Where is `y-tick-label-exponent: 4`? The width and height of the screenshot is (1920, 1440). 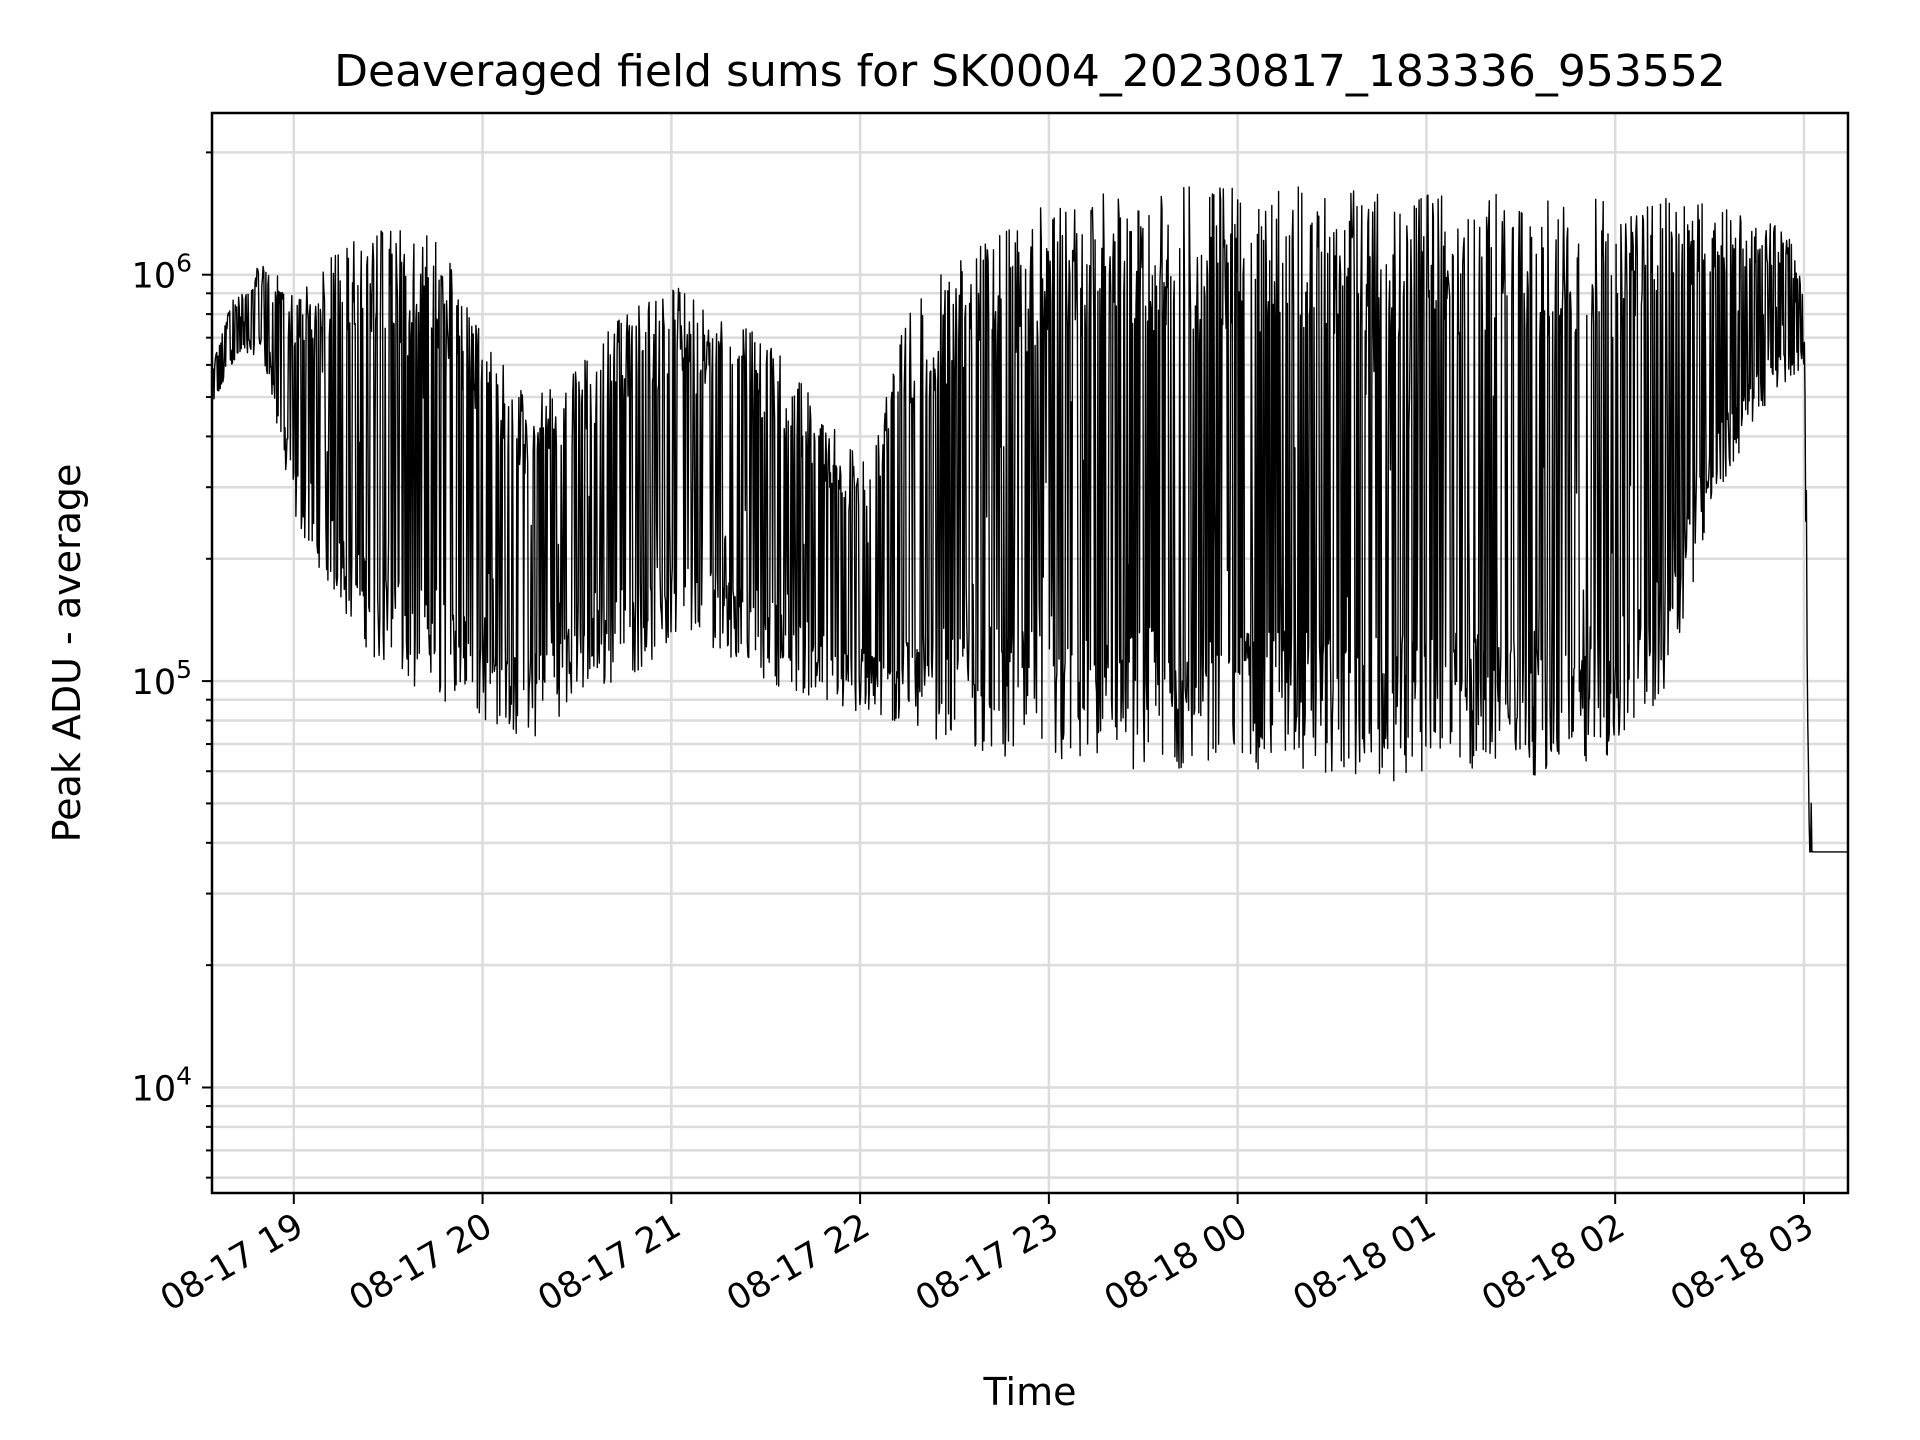
y-tick-label-exponent: 4 is located at coordinates (184, 1075).